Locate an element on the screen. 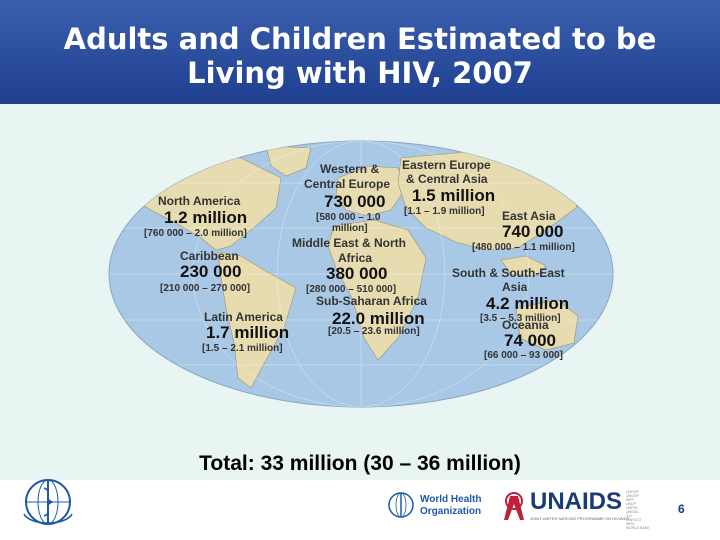 This screenshot has height=540, width=720. region-caribbean-range: [210 000 – 270 000] is located at coordinates (205, 288).